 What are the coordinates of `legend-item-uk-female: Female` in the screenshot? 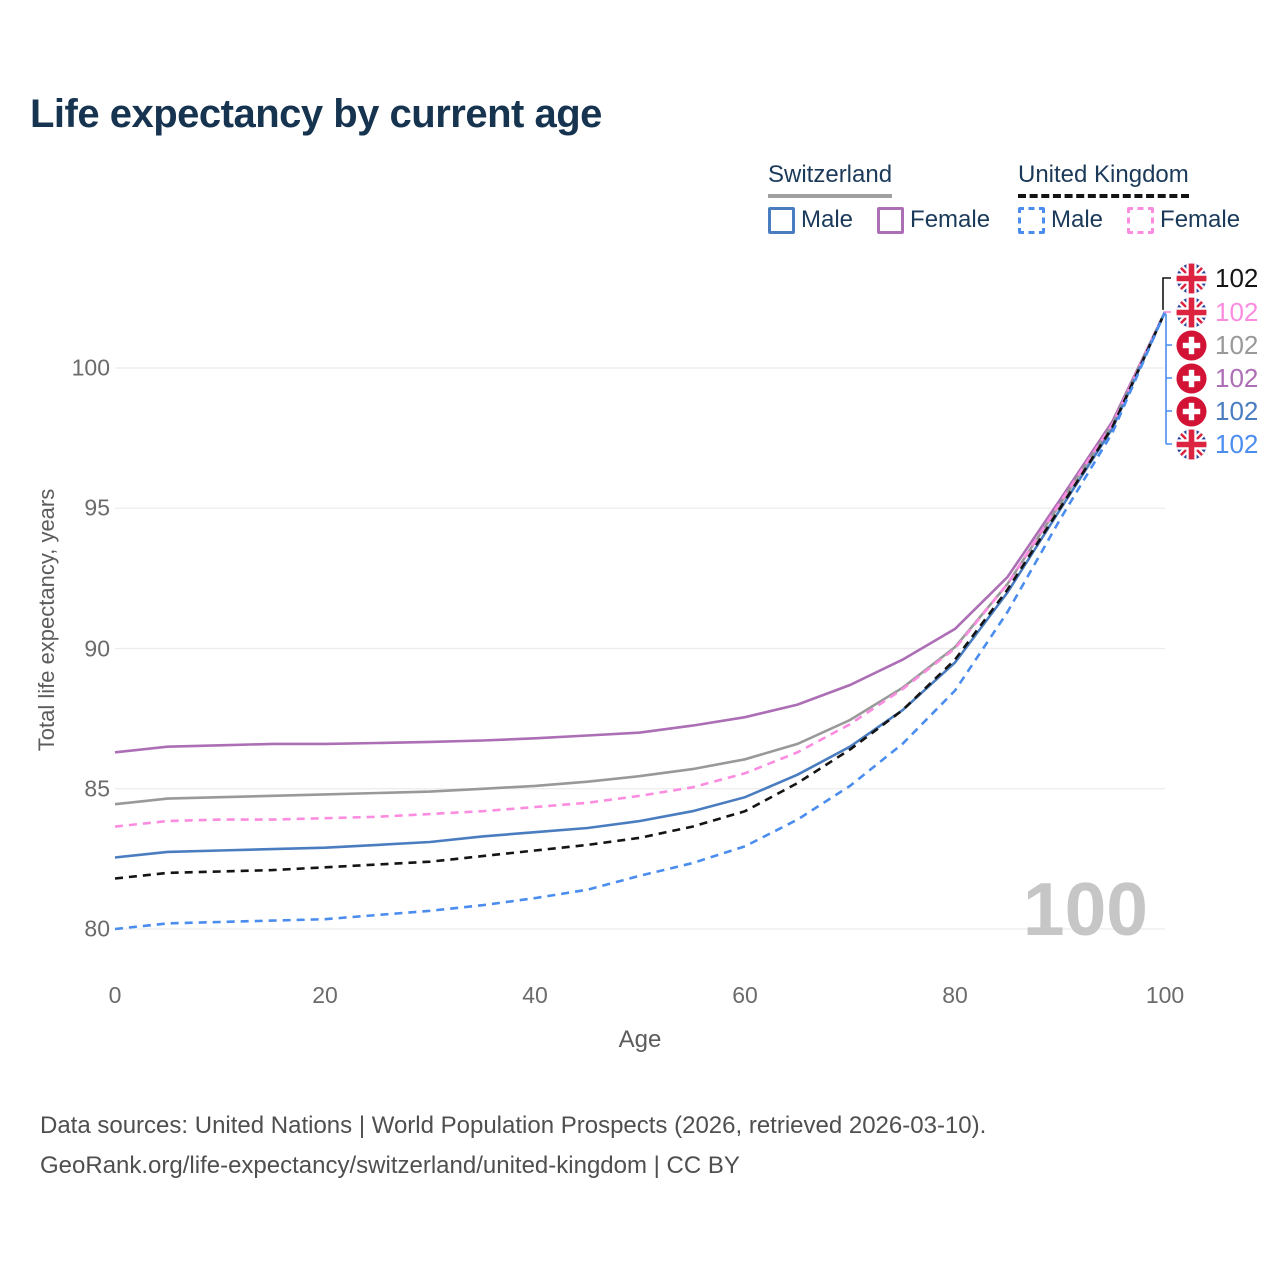 It's located at (1183, 220).